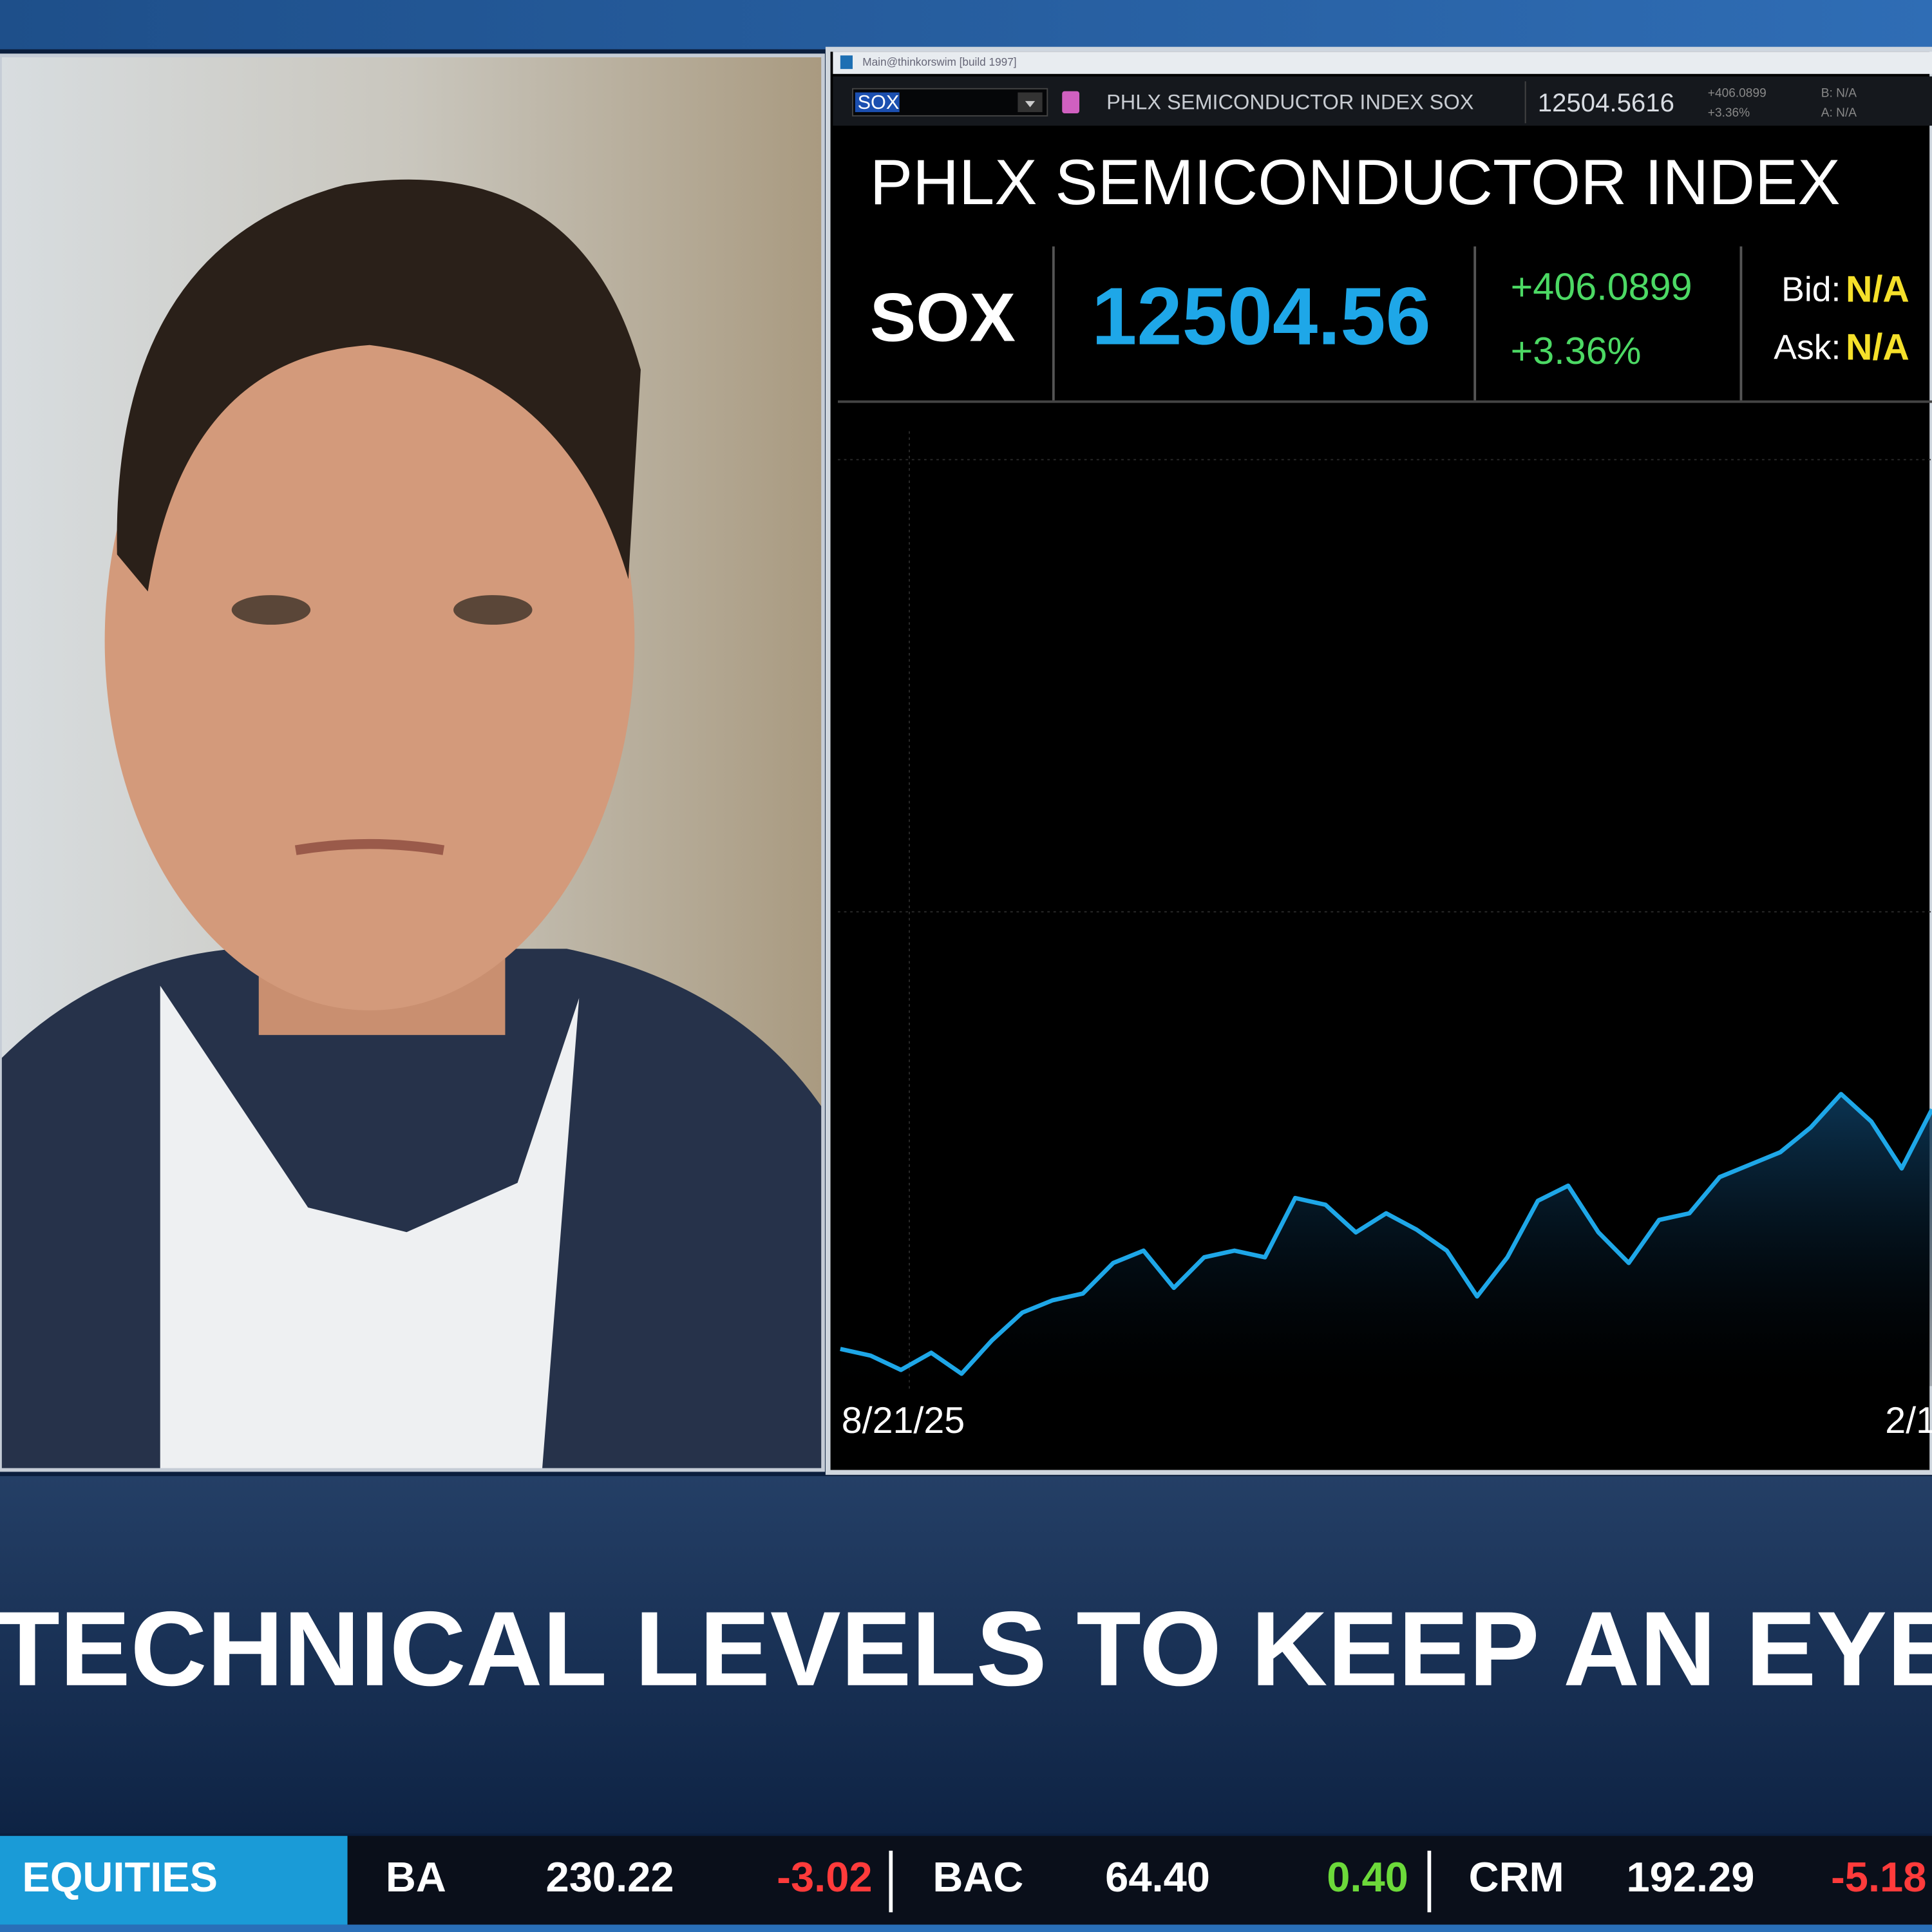  Describe the element at coordinates (1811, 290) in the screenshot. I see `bid-label: Bid:` at that location.